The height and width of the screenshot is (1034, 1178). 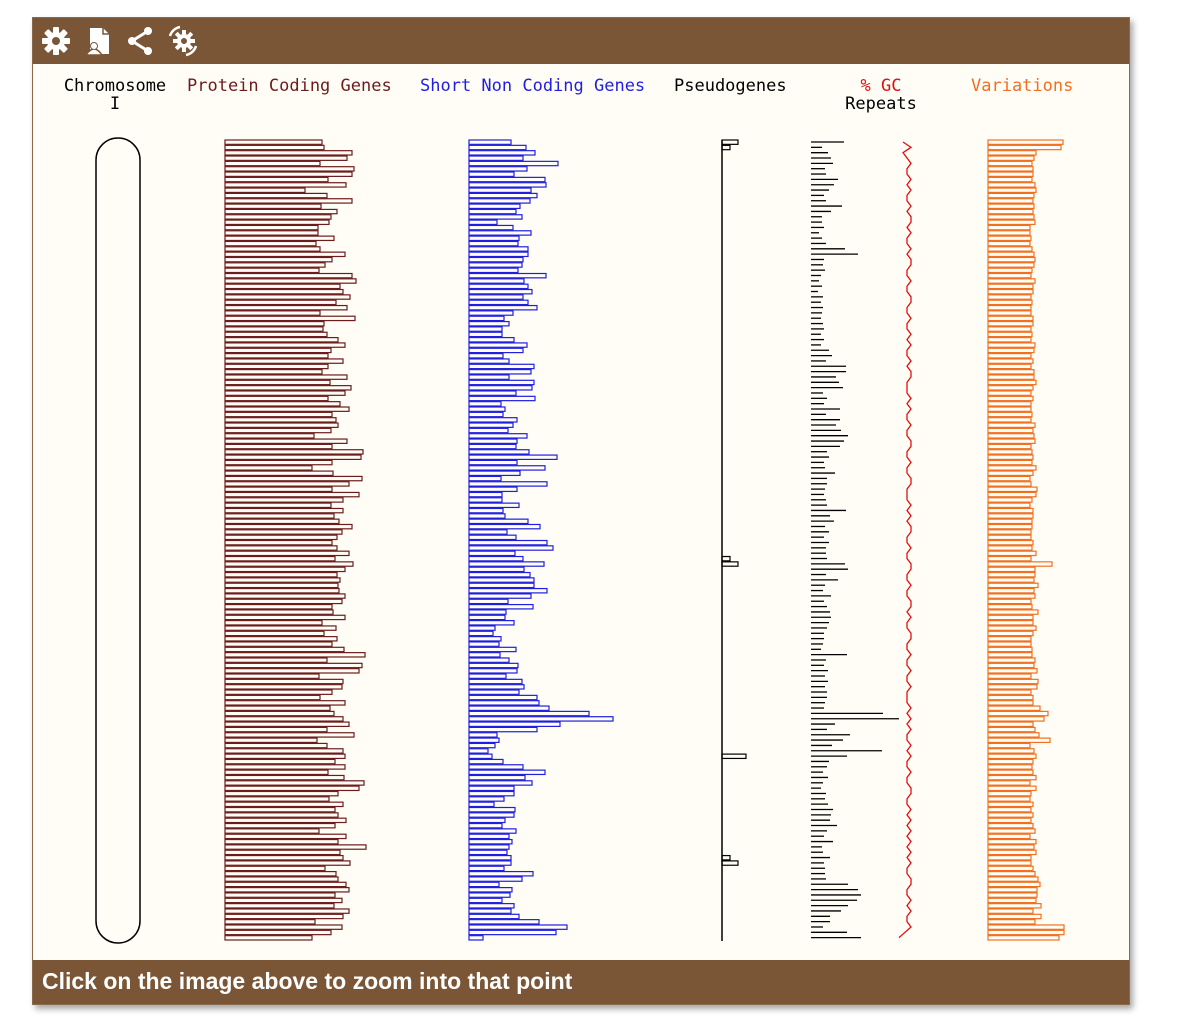 I want to click on reset-config-icon, so click(x=183, y=41).